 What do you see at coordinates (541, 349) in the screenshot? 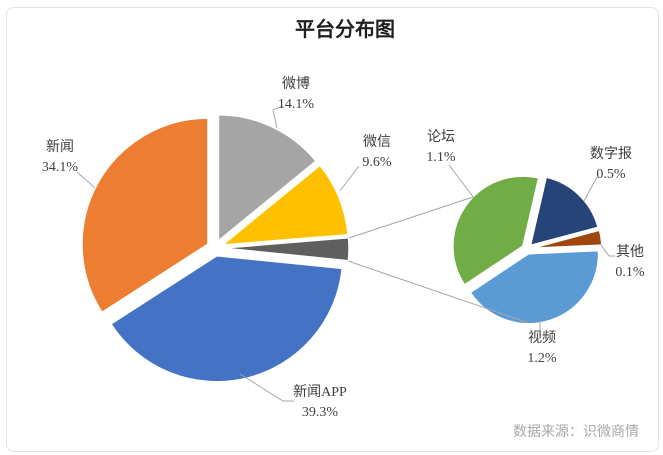
I see `callout-shipin: 视频 1.2%` at bounding box center [541, 349].